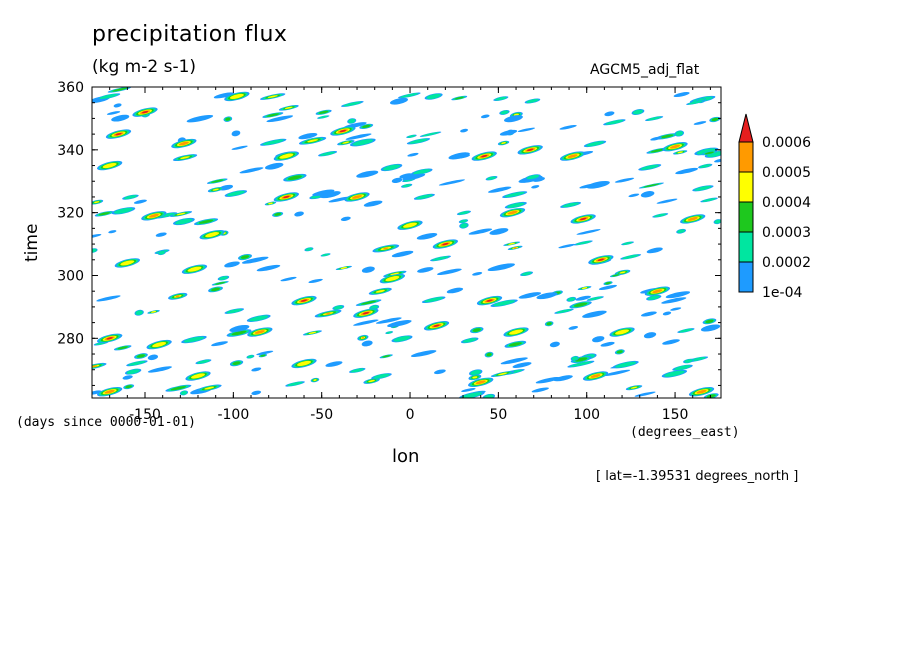 This screenshot has height=654, width=904. What do you see at coordinates (685, 432) in the screenshot?
I see `x-axis-units: (degrees_east)` at bounding box center [685, 432].